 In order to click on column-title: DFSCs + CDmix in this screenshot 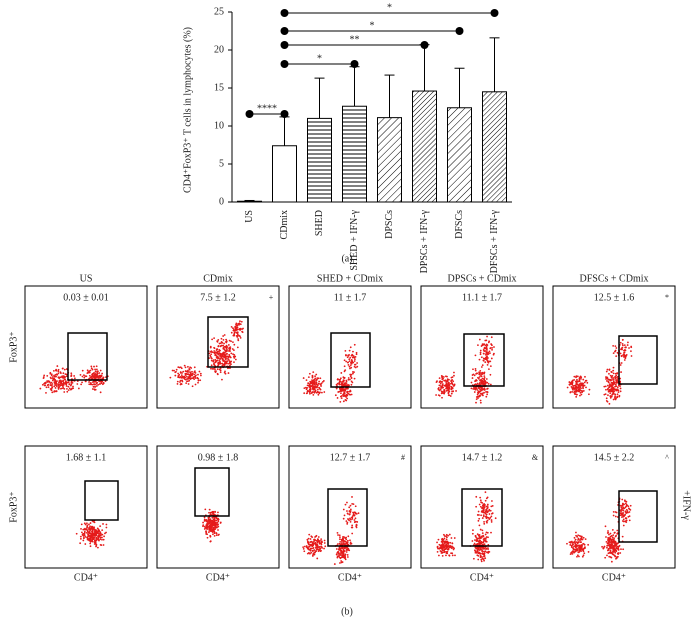, I will do `click(614, 278)`.